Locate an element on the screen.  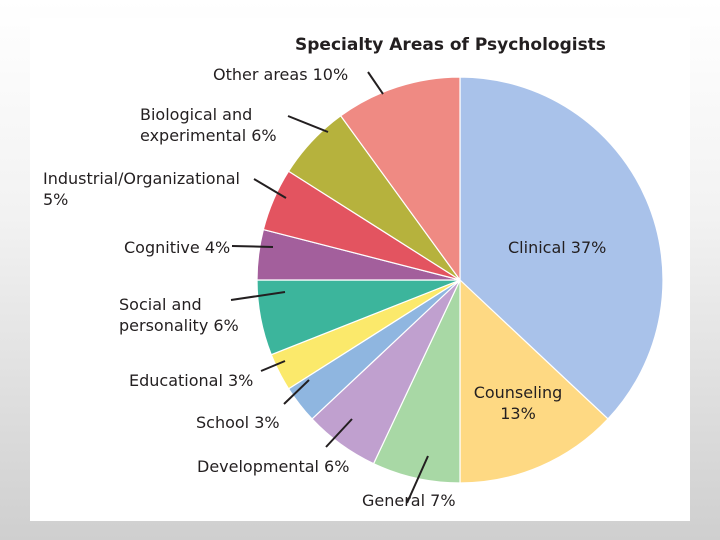
slice-label-developmental: Developmental 6% is located at coordinates (273, 466).